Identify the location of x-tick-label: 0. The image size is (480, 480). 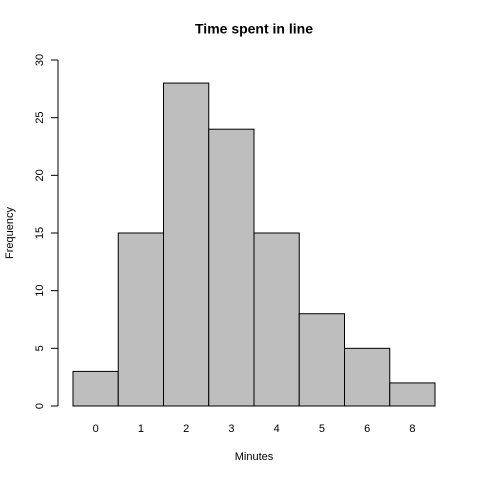
(96, 429).